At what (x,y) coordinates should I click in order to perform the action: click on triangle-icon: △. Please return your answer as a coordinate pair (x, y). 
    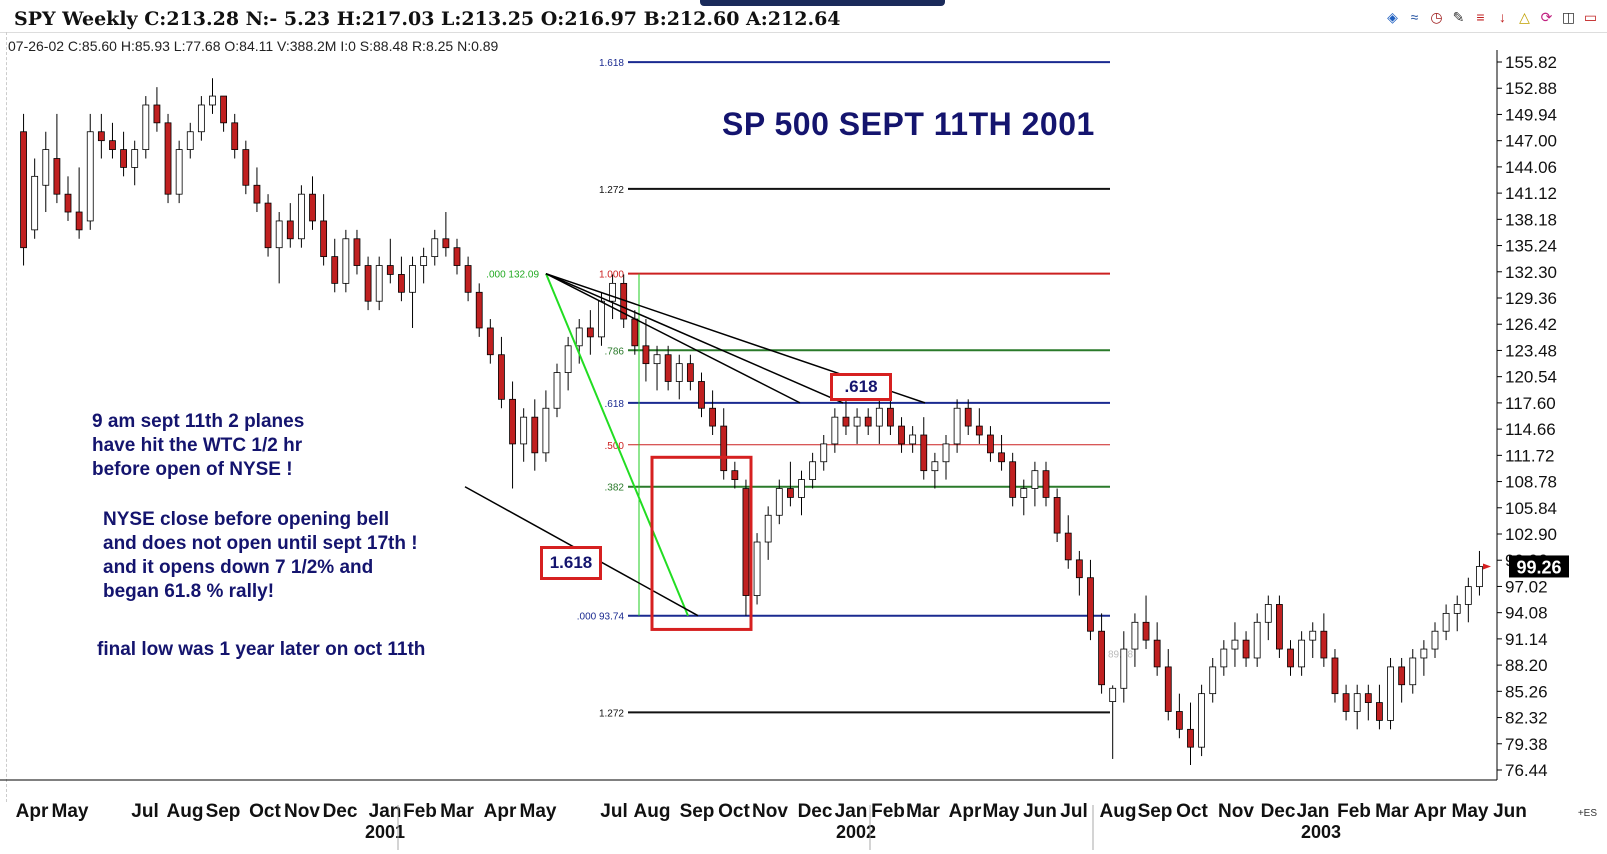
    Looking at the image, I should click on (1524, 17).